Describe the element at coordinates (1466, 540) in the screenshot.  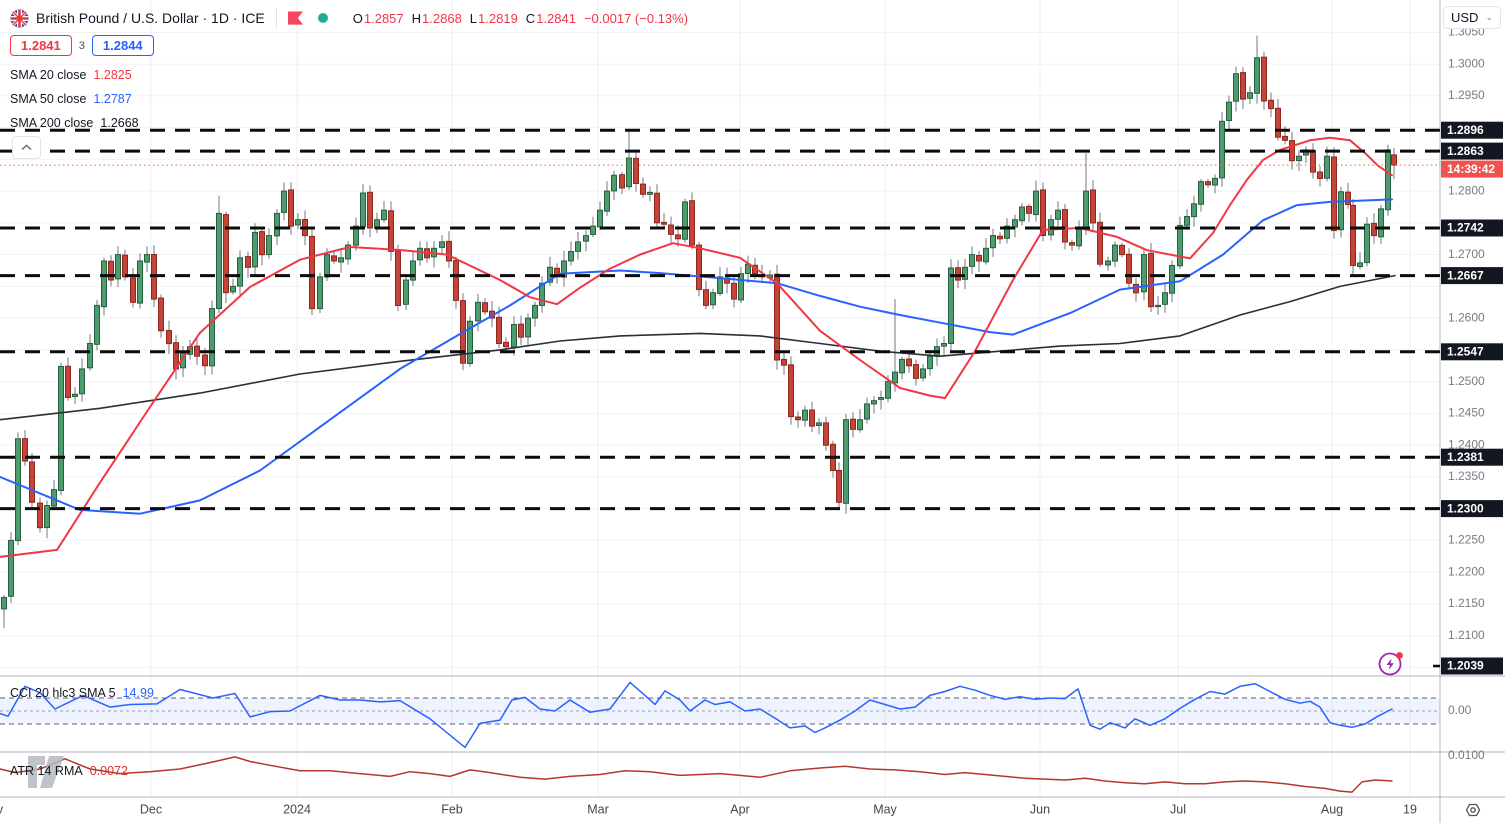
I see `price-tick: 1.2250` at that location.